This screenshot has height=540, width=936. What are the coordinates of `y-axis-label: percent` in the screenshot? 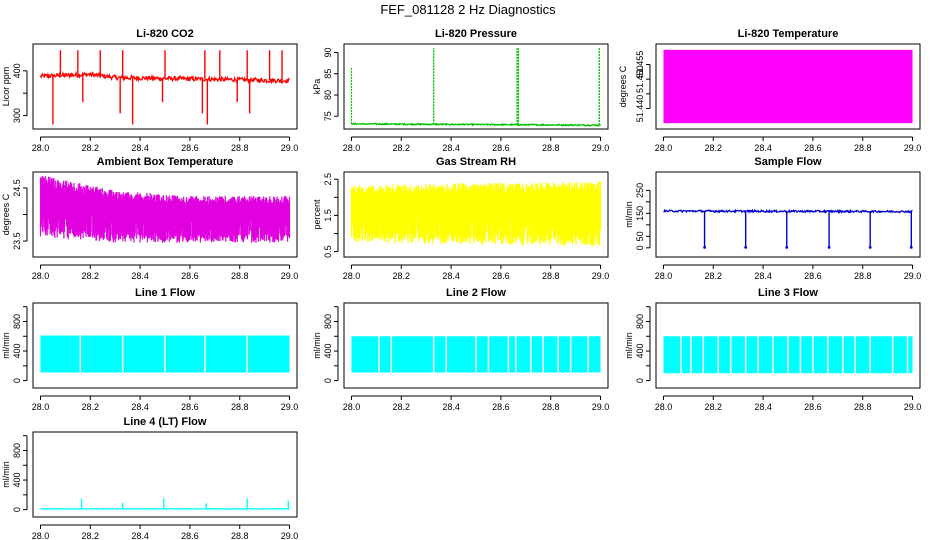 It's located at (317, 214).